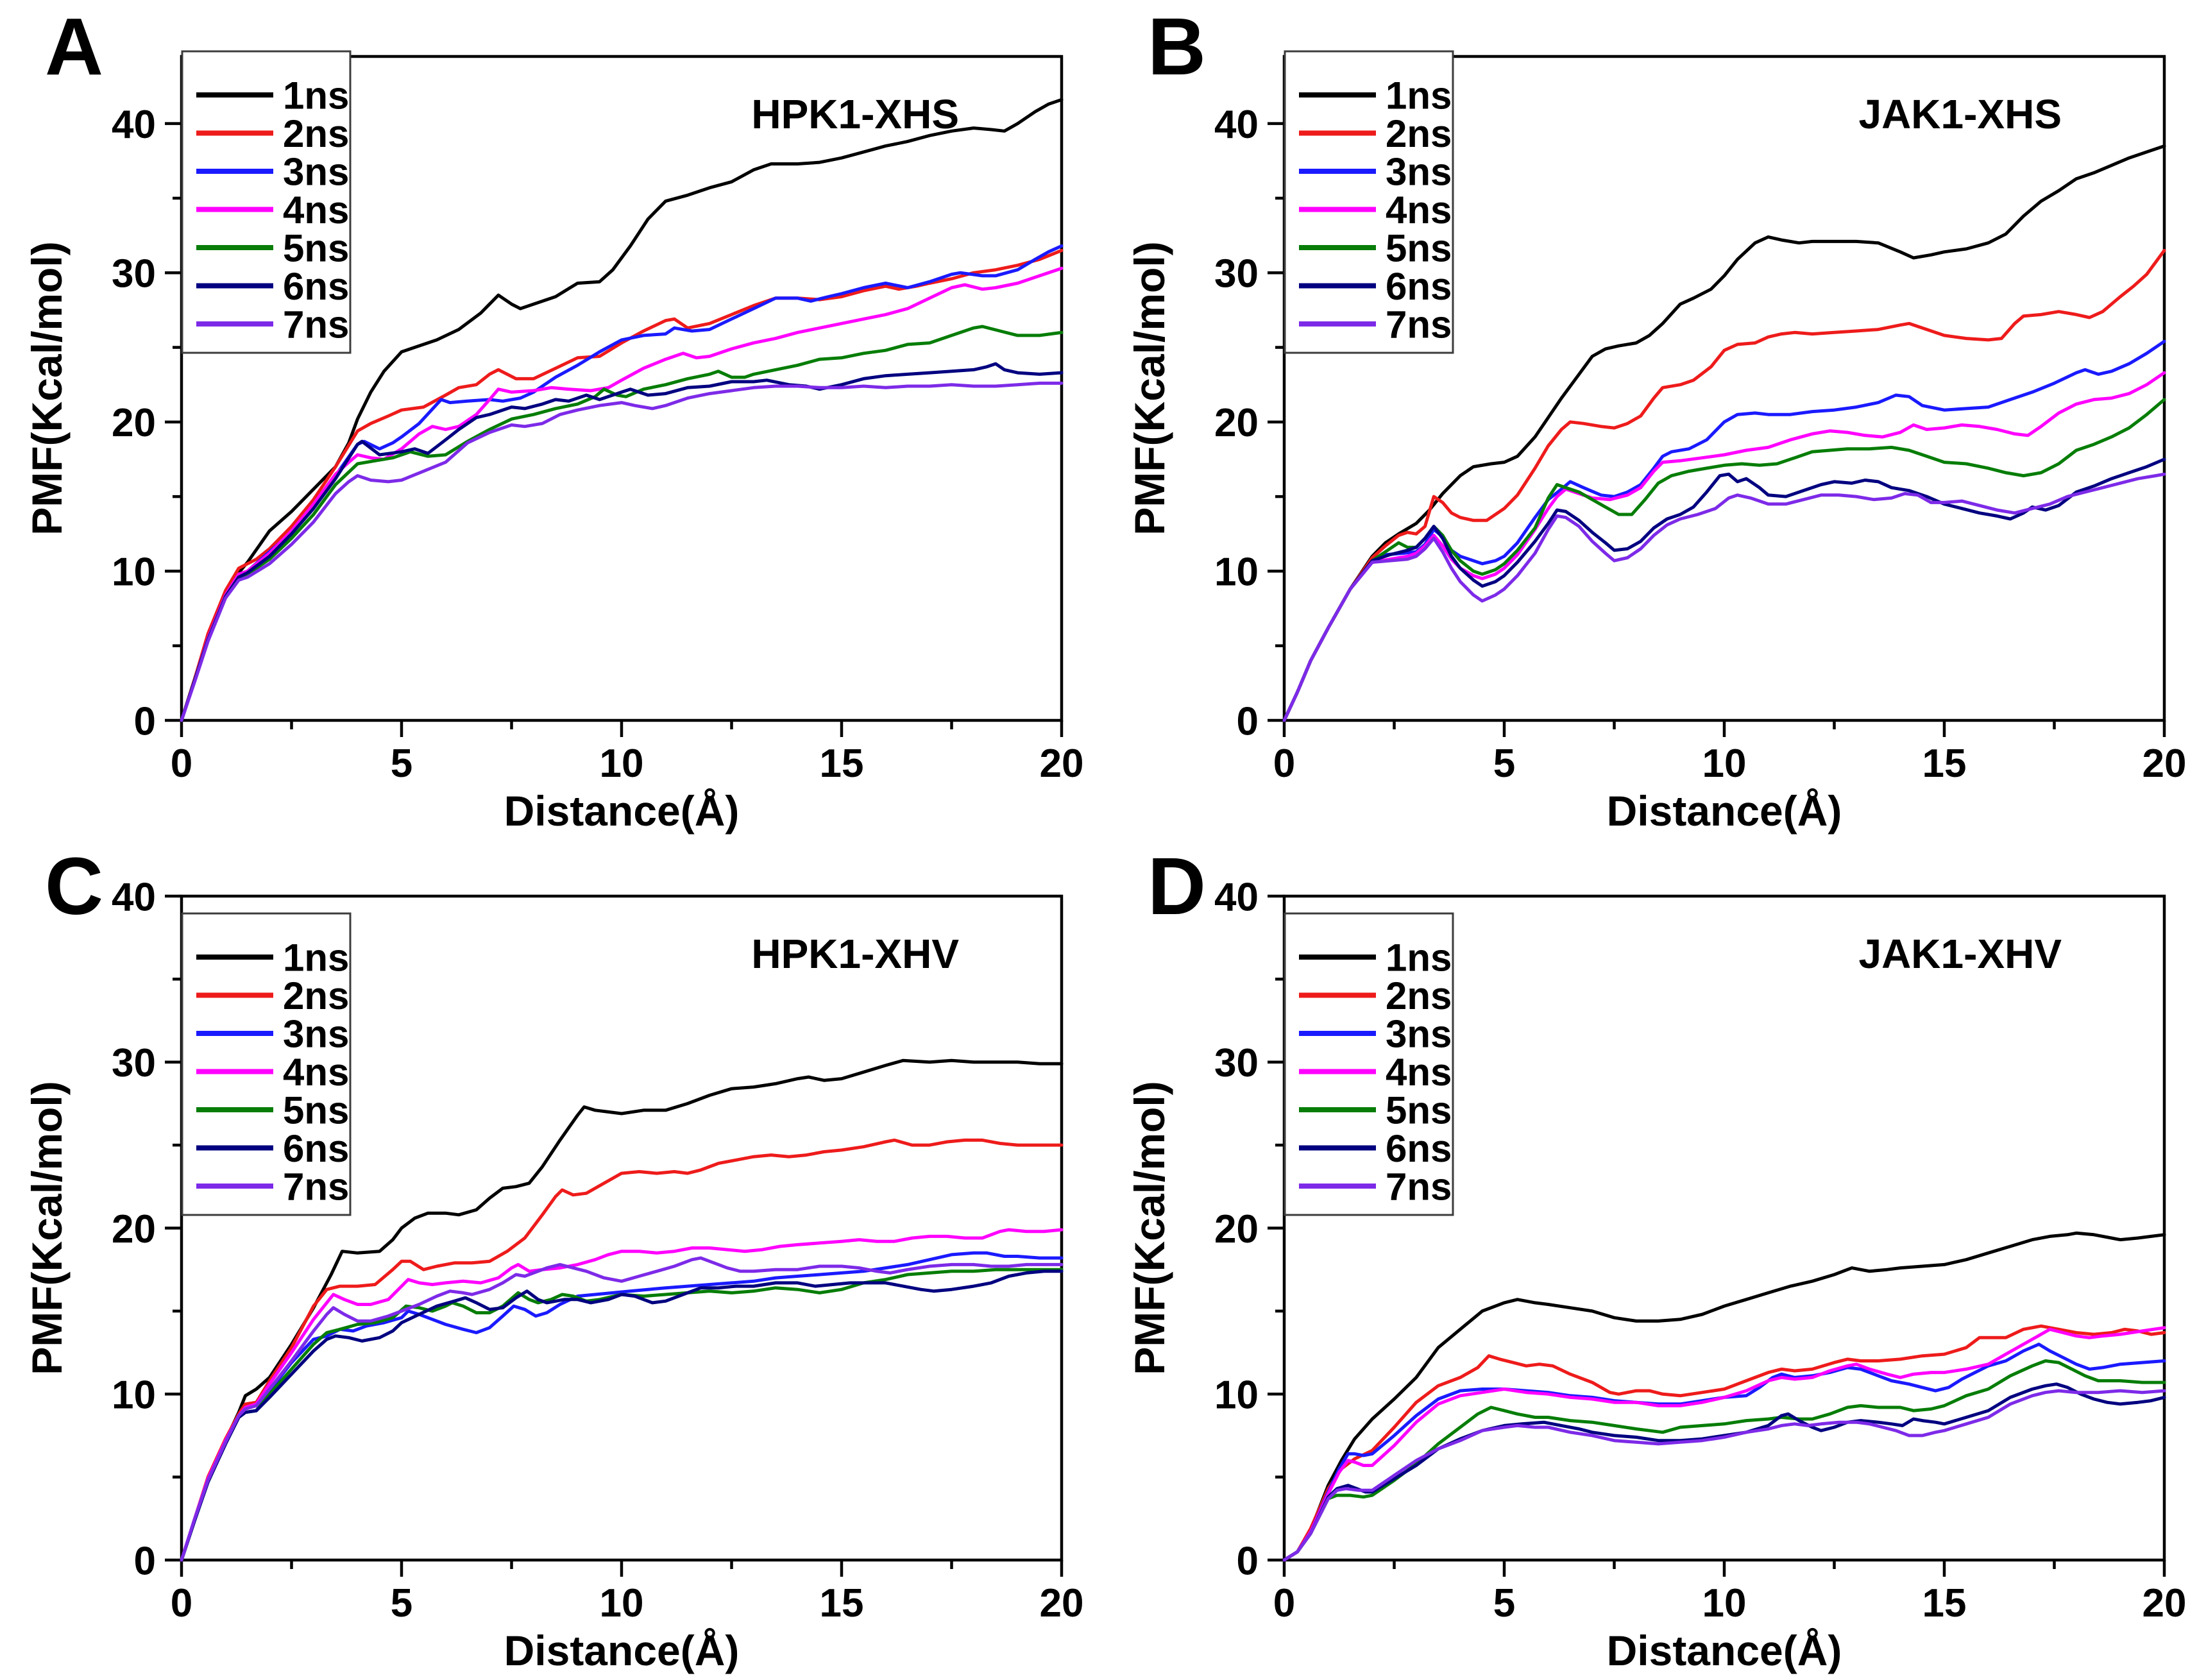 This screenshot has height=1680, width=2206. What do you see at coordinates (1177, 886) in the screenshot?
I see `panel-d-letter: D` at bounding box center [1177, 886].